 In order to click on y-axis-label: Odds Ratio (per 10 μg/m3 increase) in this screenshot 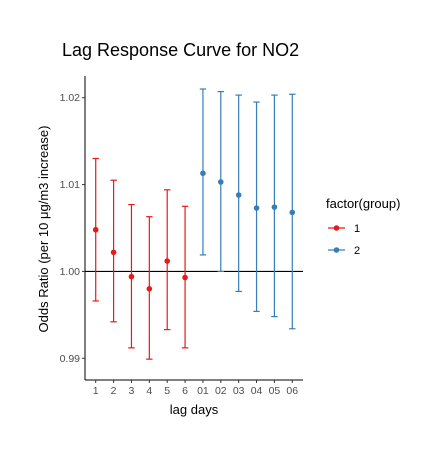, I will do `click(43, 229)`.